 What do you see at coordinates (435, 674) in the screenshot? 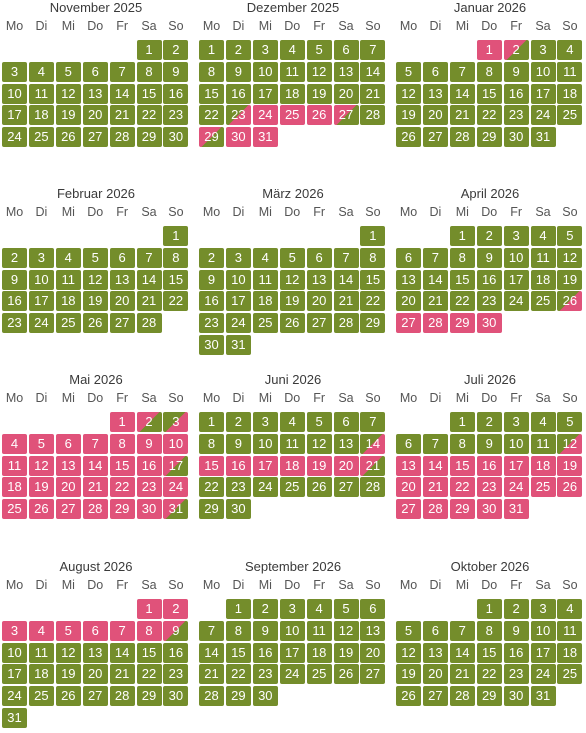
I see `calendar-day: 20` at bounding box center [435, 674].